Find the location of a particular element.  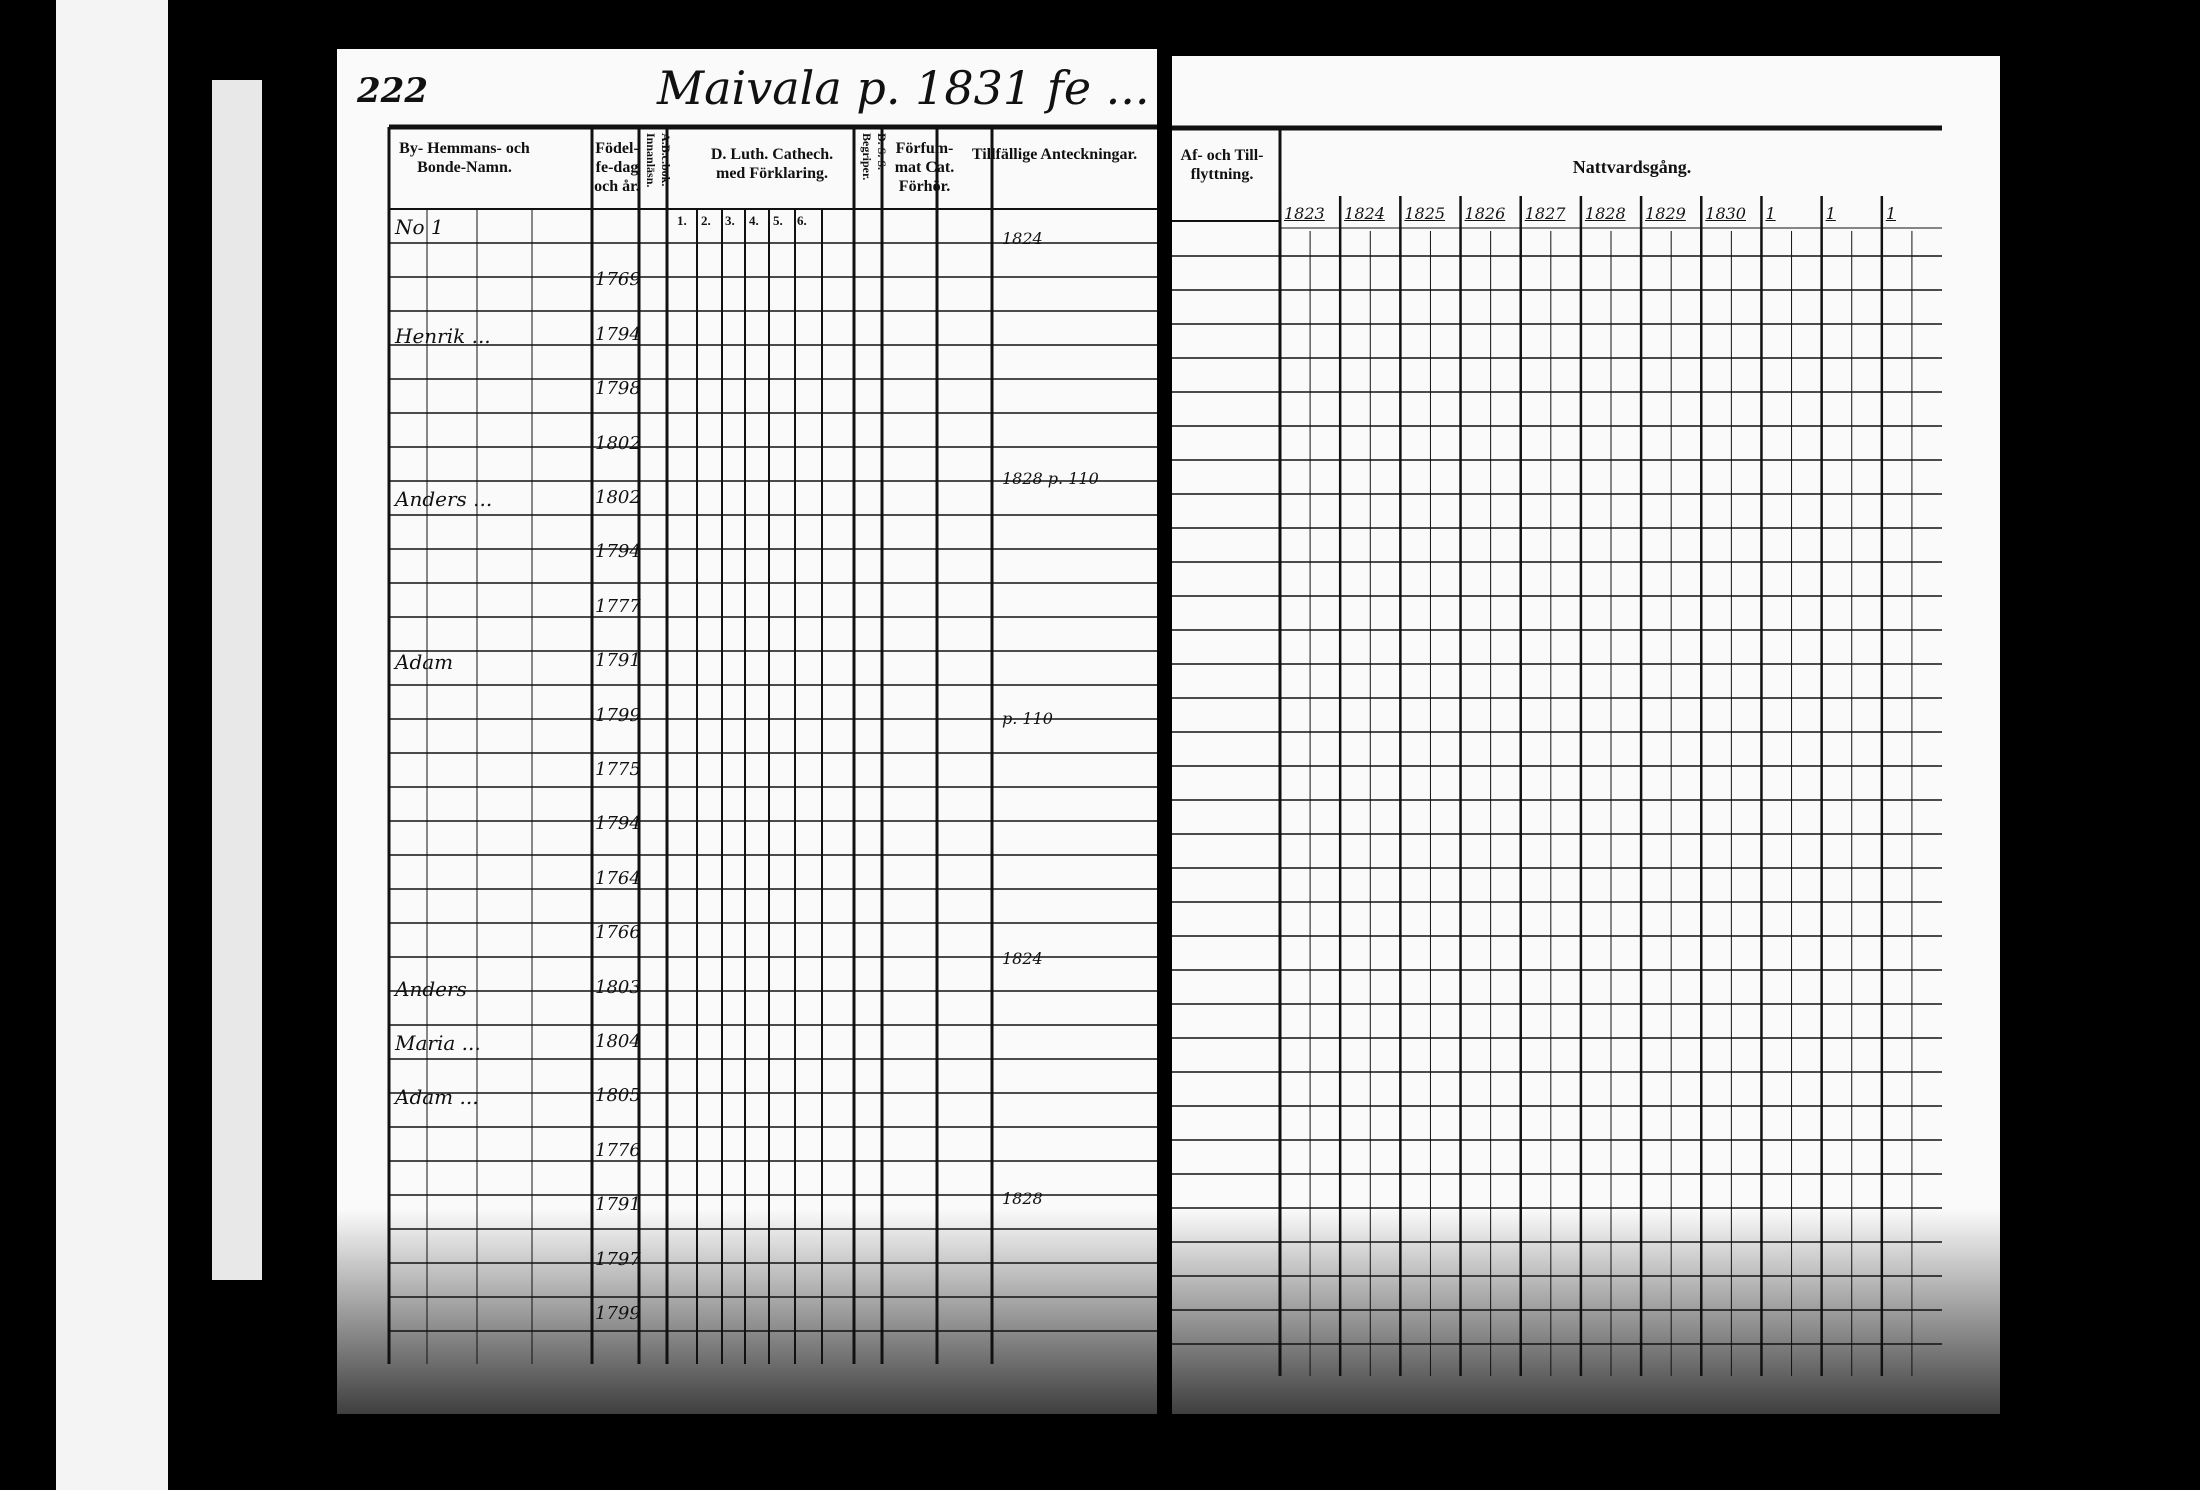

entry-birth-year: 1798 is located at coordinates (618, 389).